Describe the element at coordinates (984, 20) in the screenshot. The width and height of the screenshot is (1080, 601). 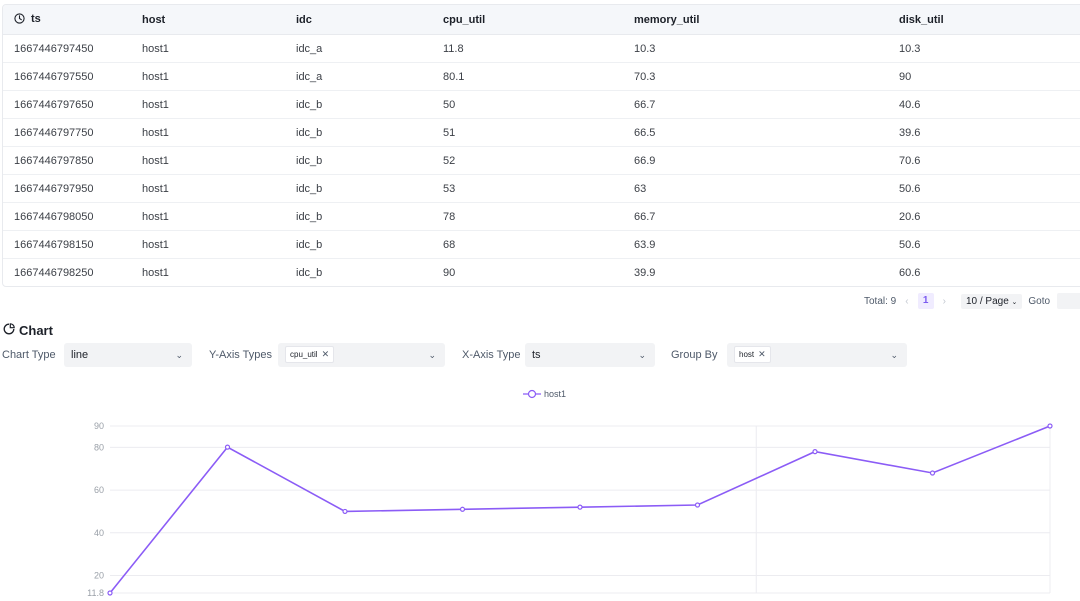
I see `column-header-disk-util: disk_util` at that location.